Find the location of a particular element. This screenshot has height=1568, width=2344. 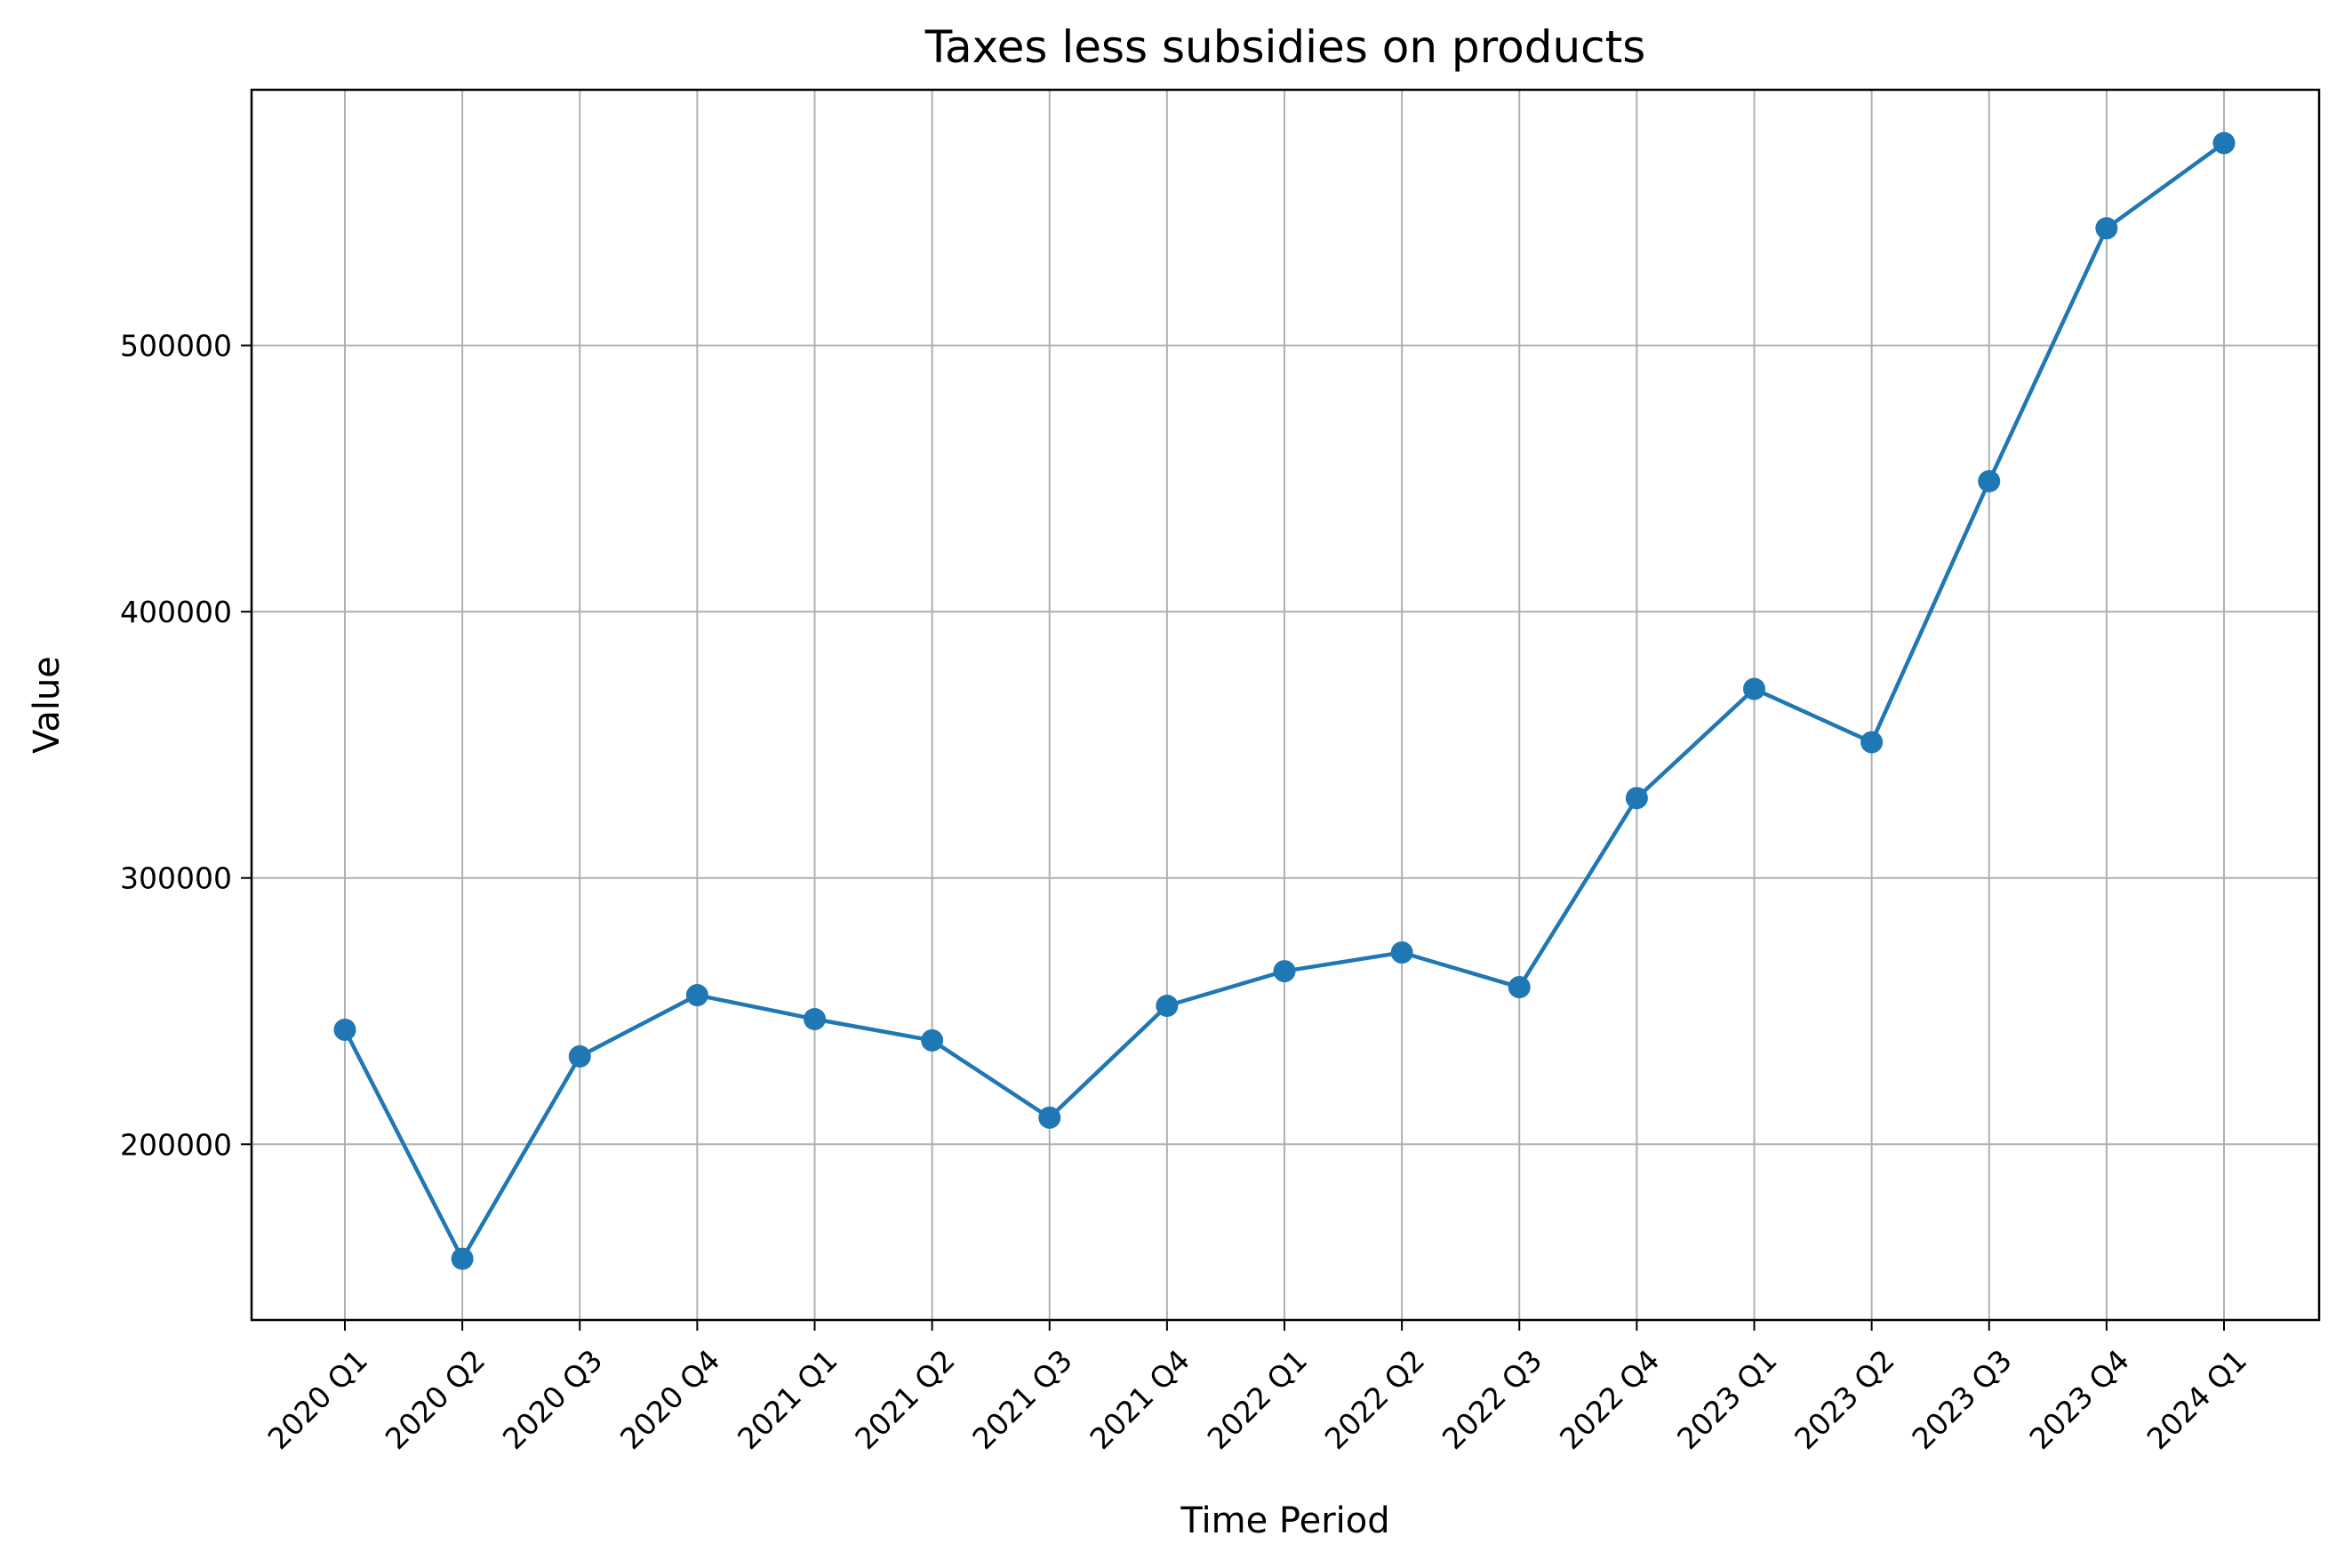

y-tick-label: 300000 is located at coordinates (176, 878).